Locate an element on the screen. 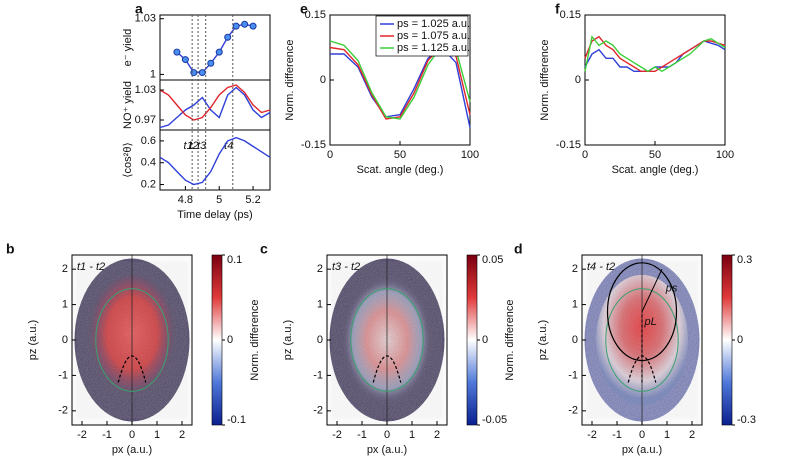 The height and width of the screenshot is (470, 788). panel-label: b is located at coordinates (10, 249).